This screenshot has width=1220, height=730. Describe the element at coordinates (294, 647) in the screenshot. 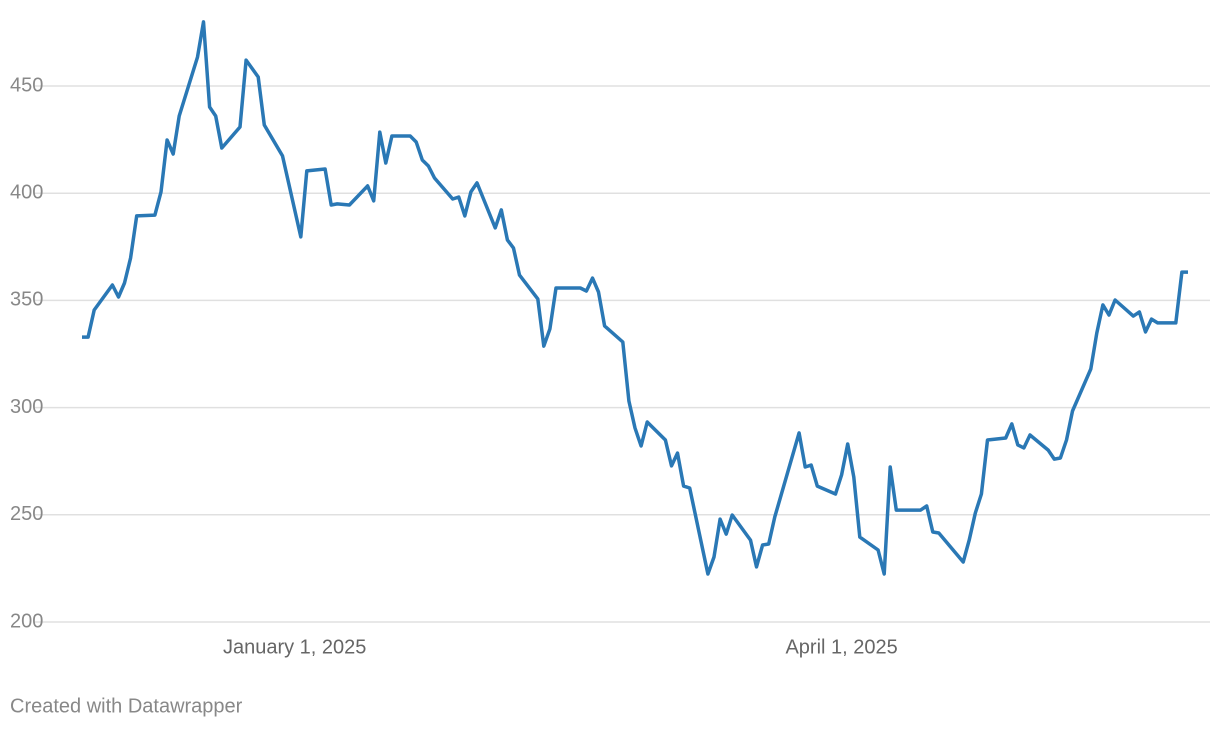

I see `x-tick-label: January 1, 2025` at that location.